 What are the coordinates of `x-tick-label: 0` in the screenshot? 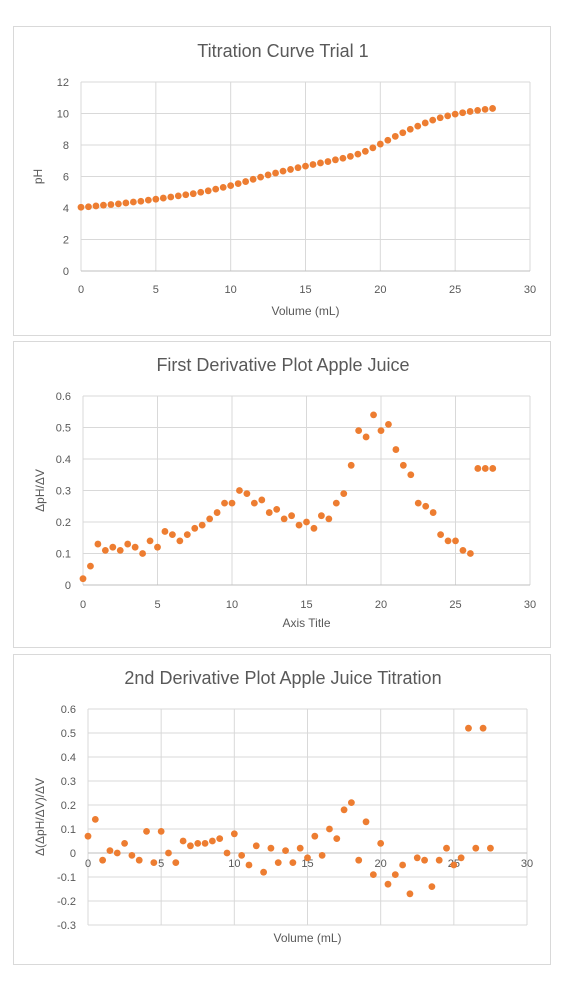 It's located at (83, 605).